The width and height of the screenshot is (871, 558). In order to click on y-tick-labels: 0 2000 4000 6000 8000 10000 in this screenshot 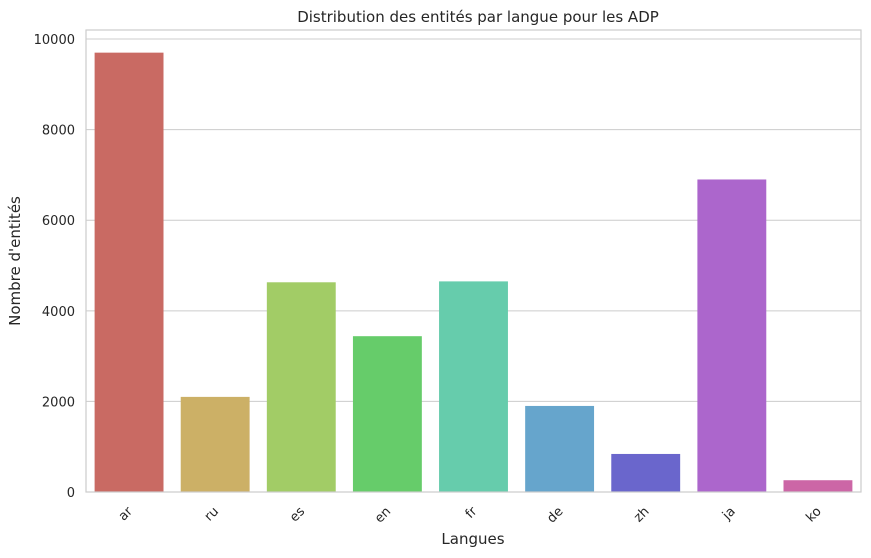, I will do `click(54, 267)`.